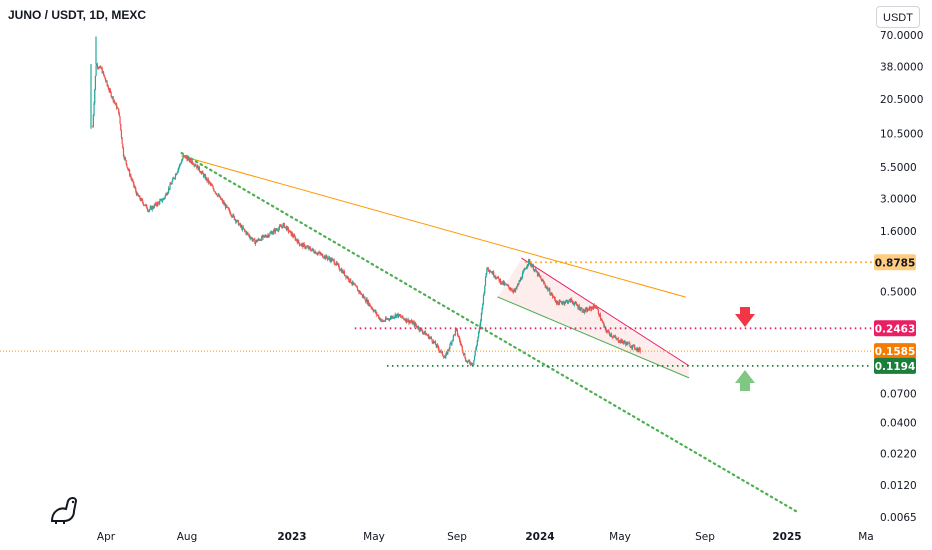 This screenshot has height=550, width=932. Describe the element at coordinates (895, 351) in the screenshot. I see `level-01585-tag` at that location.